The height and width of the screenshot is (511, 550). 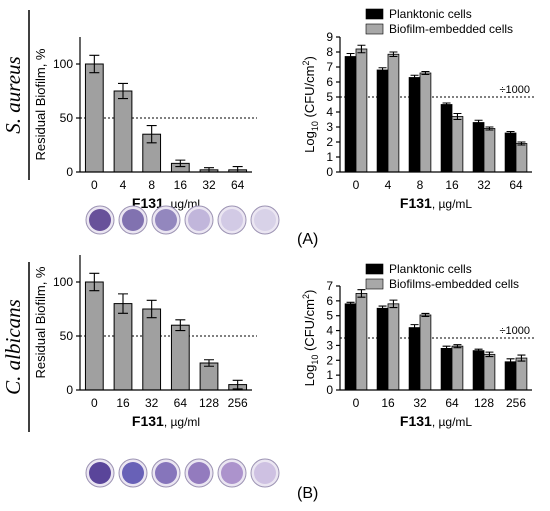 I want to click on x-tick-label: 8, so click(x=420, y=185).